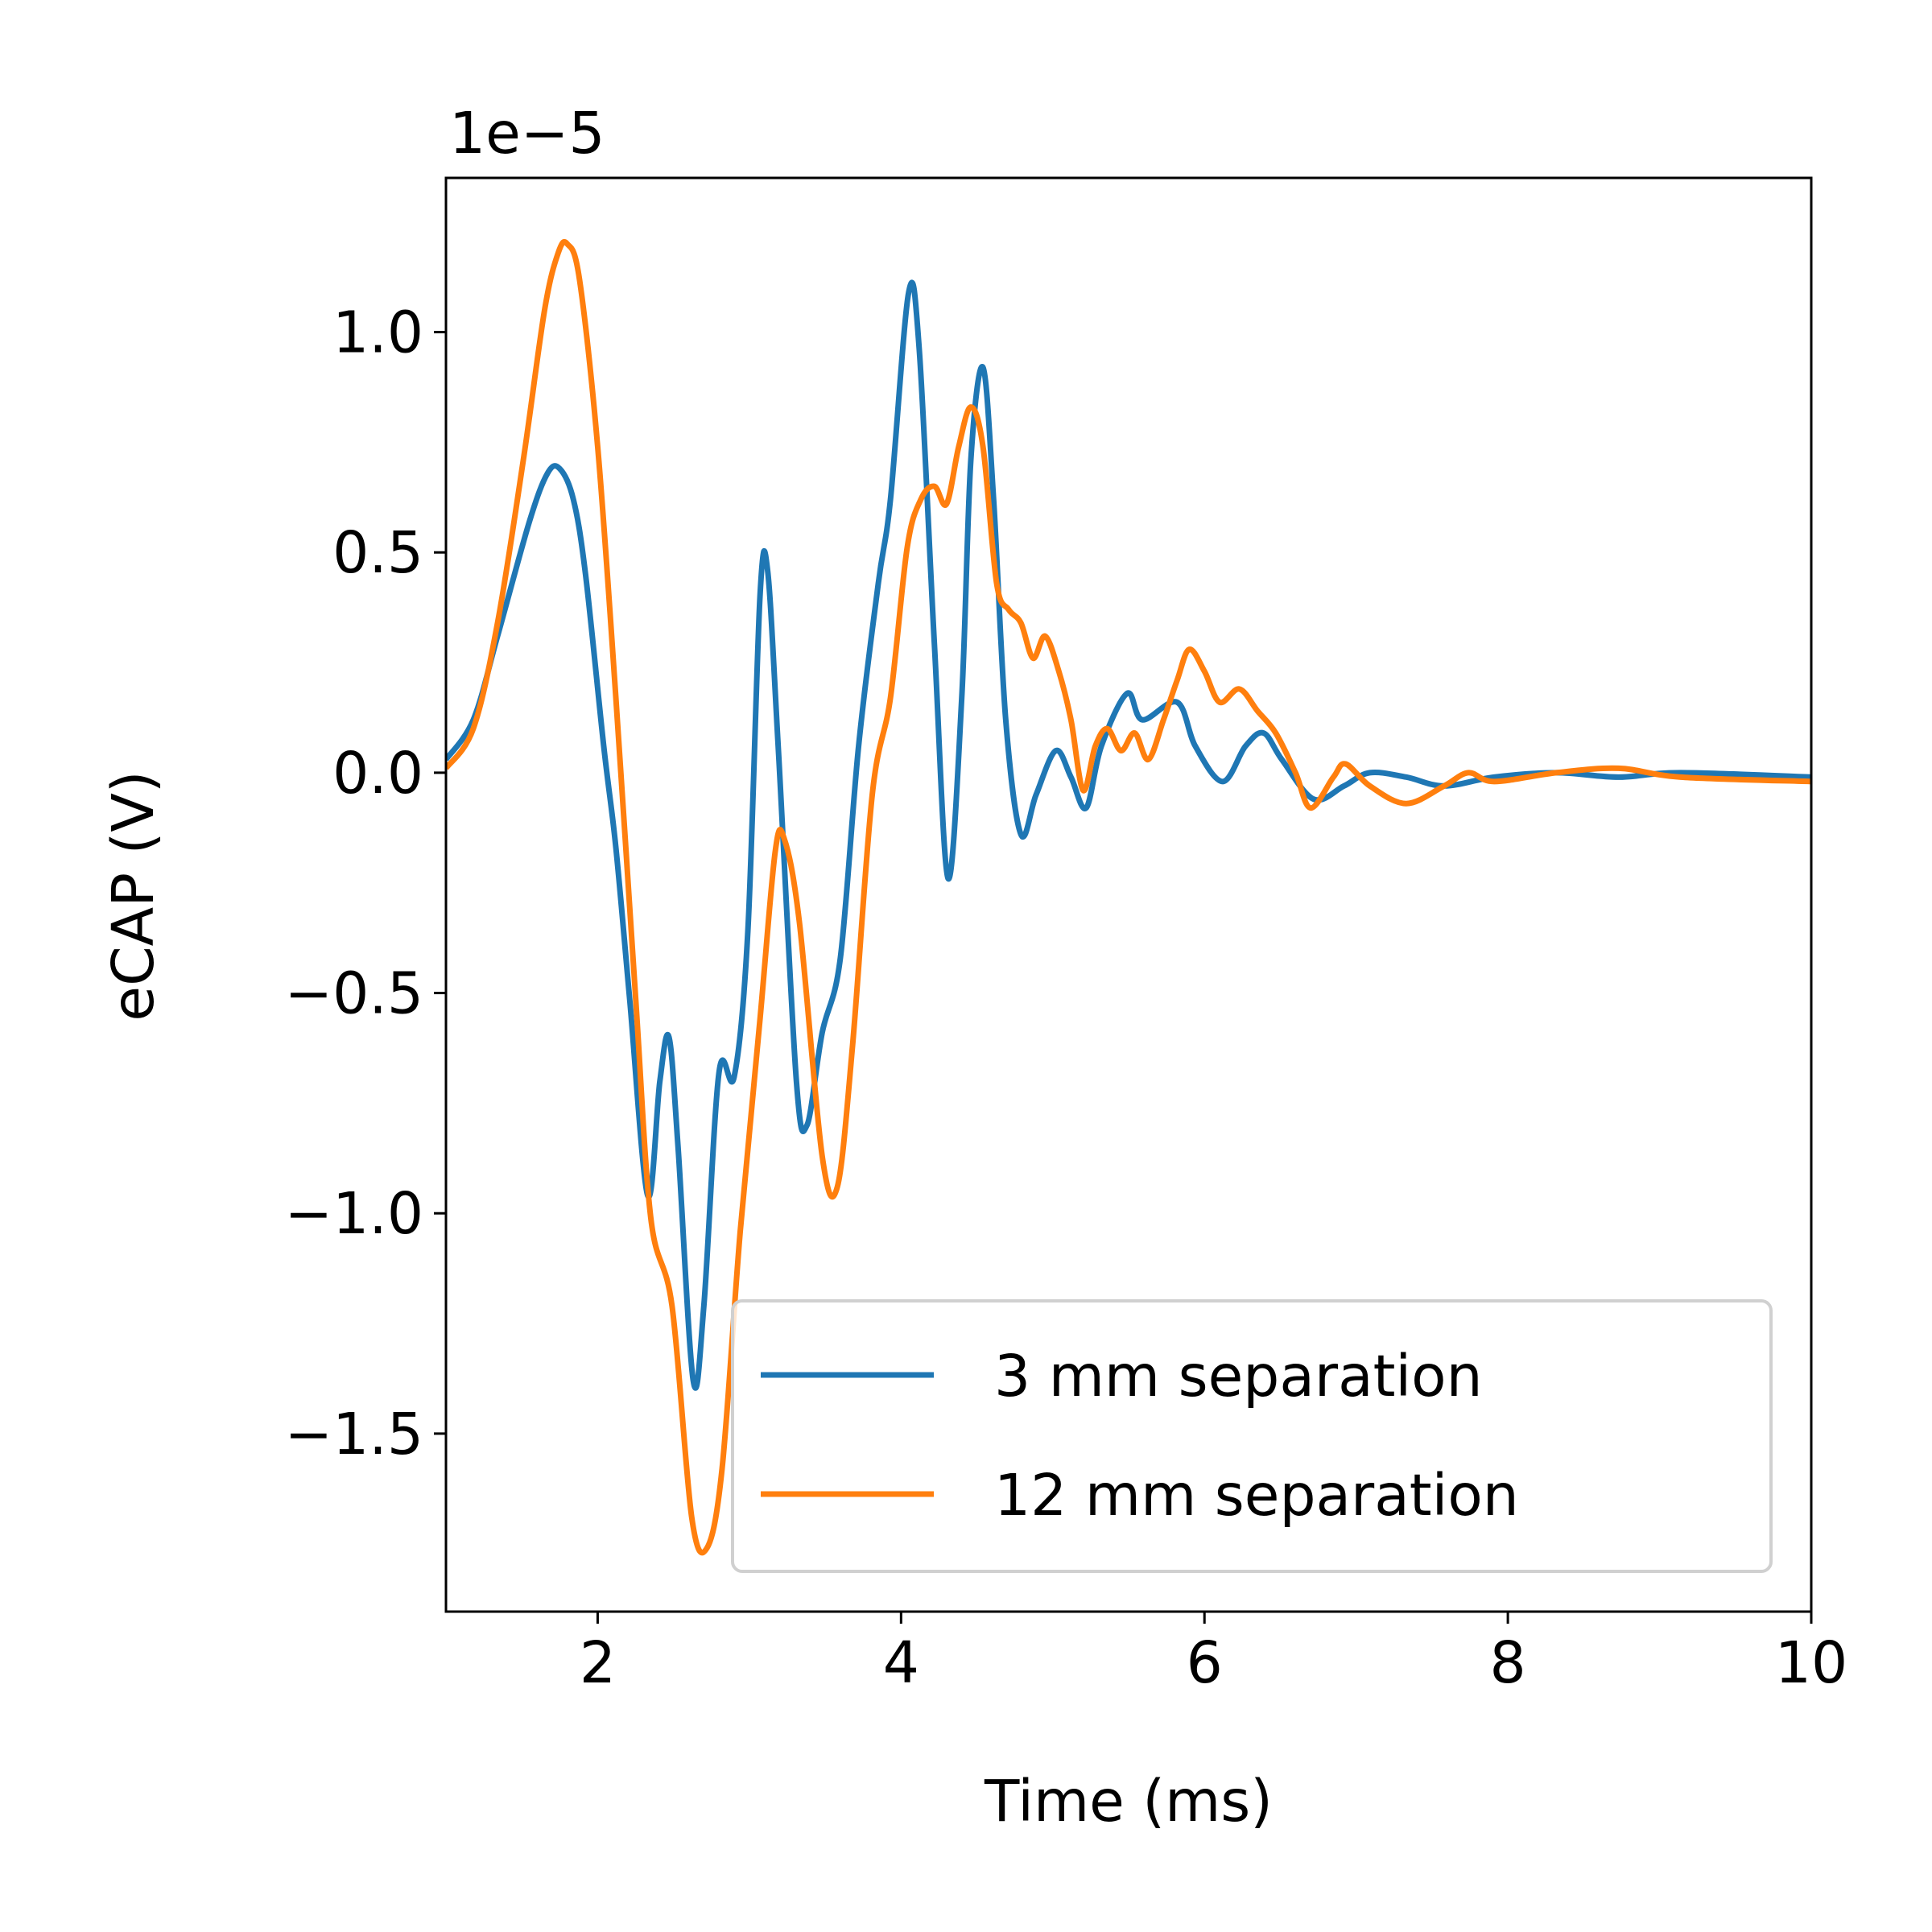 Image resolution: width=1932 pixels, height=1932 pixels. I want to click on x-tick-label: 10, so click(1811, 1662).